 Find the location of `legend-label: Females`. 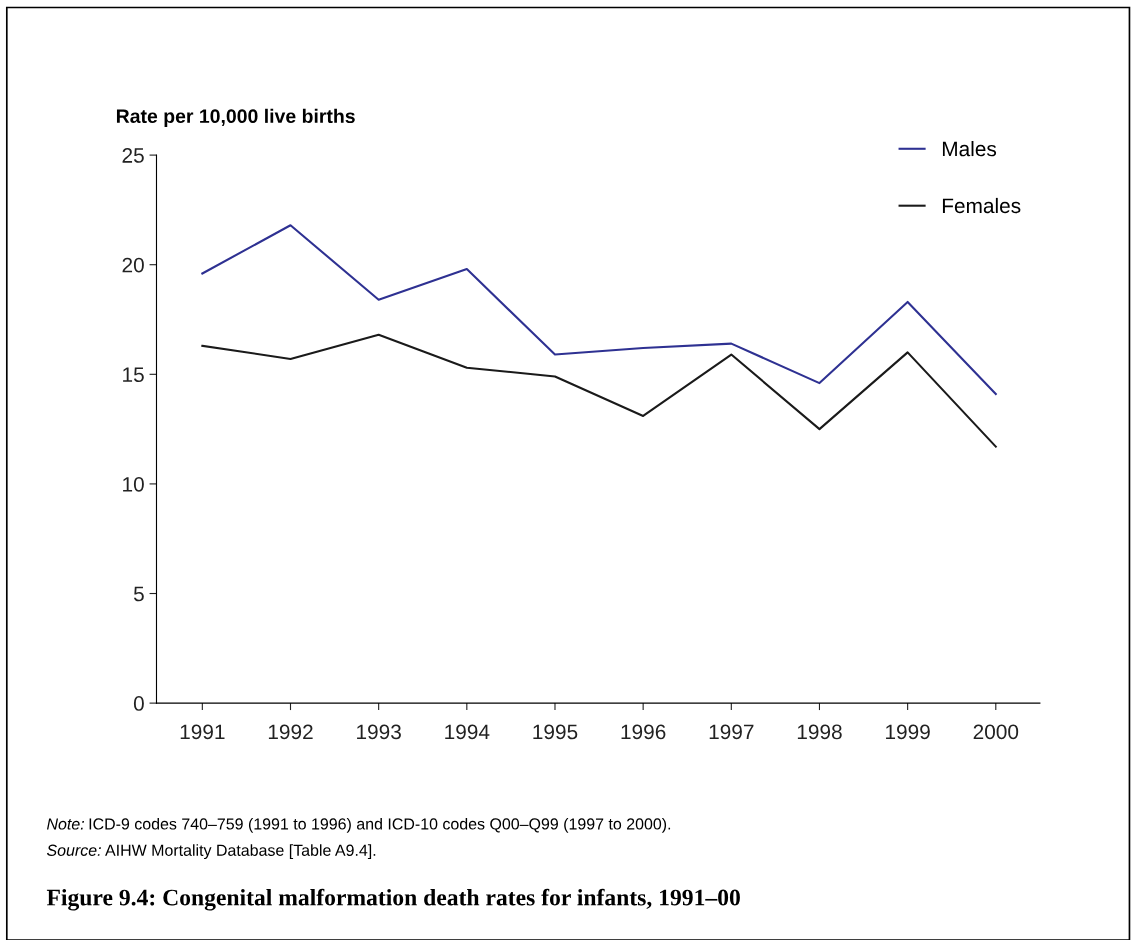

legend-label: Females is located at coordinates (981, 205).